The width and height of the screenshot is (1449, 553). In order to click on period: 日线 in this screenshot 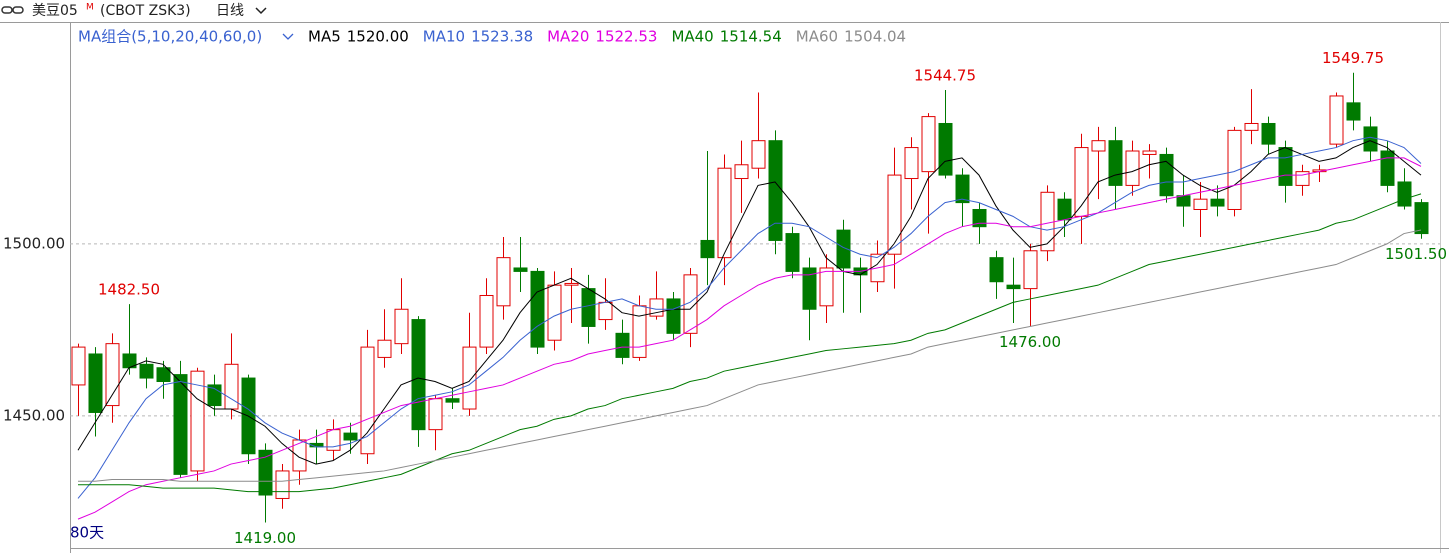, I will do `click(230, 11)`.